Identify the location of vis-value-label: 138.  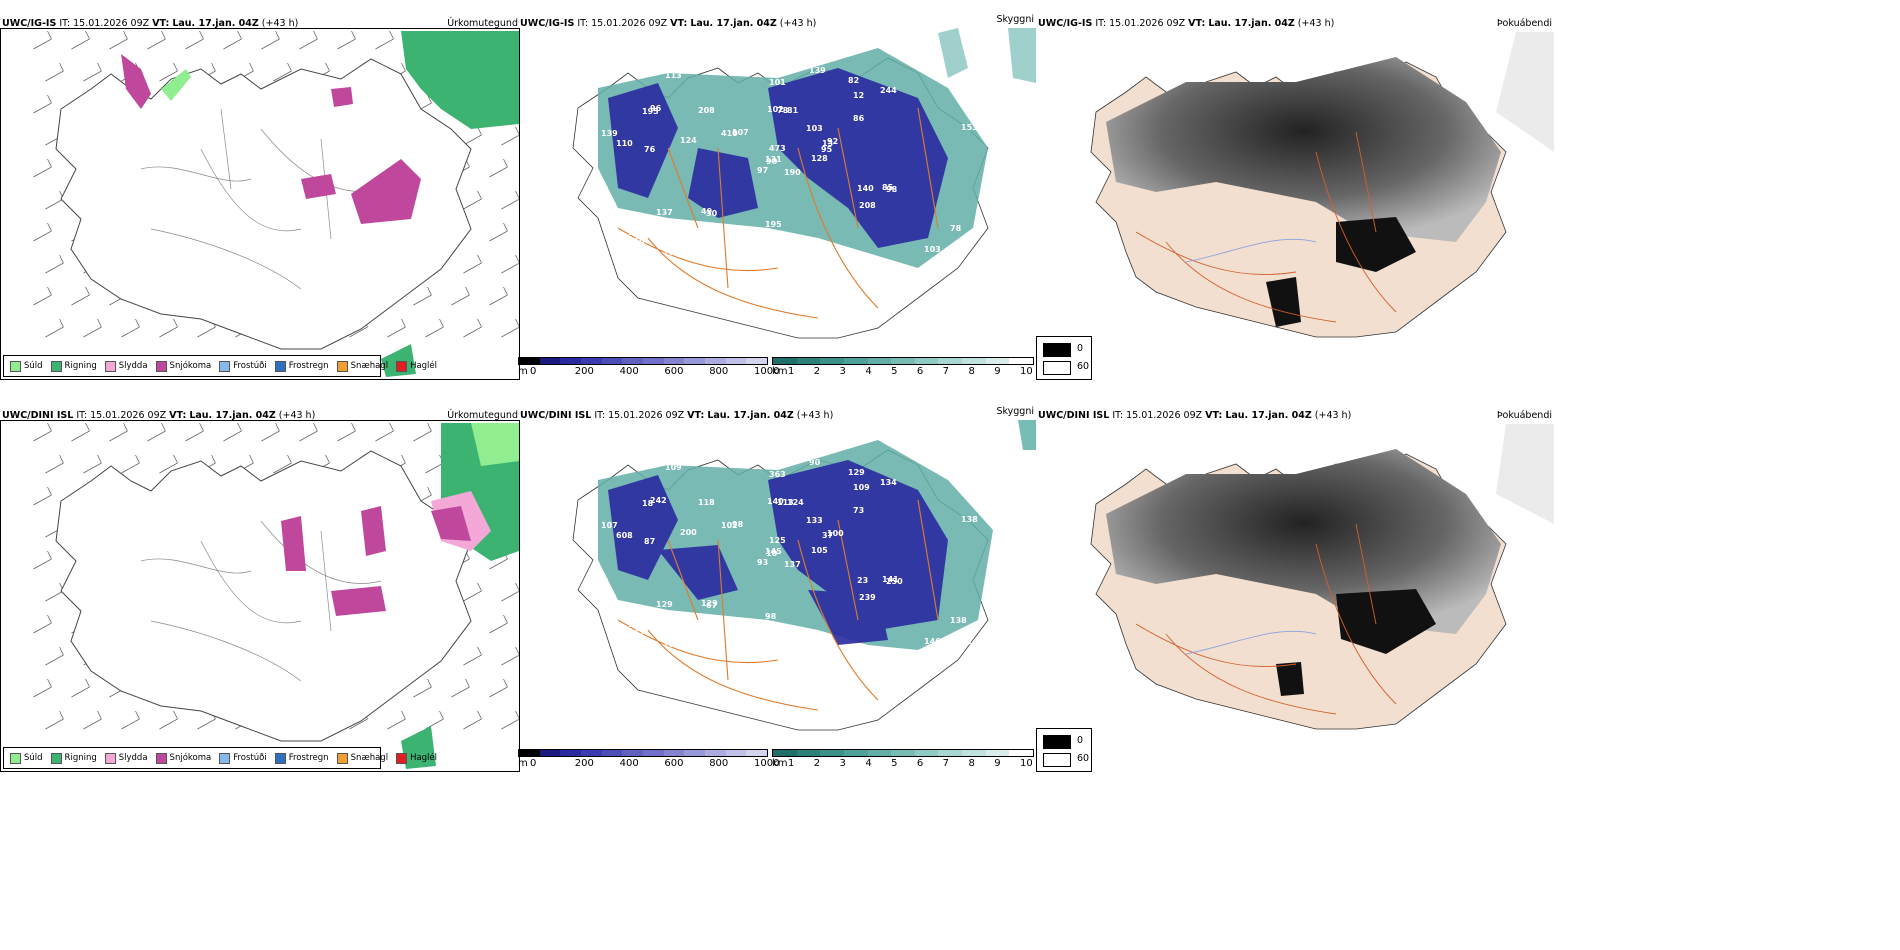
(969, 519).